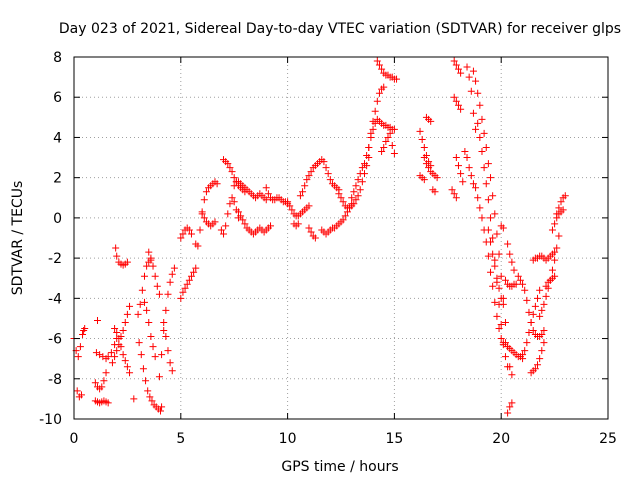 The image size is (640, 480). What do you see at coordinates (394, 439) in the screenshot?
I see `x-tick-label: 15` at bounding box center [394, 439].